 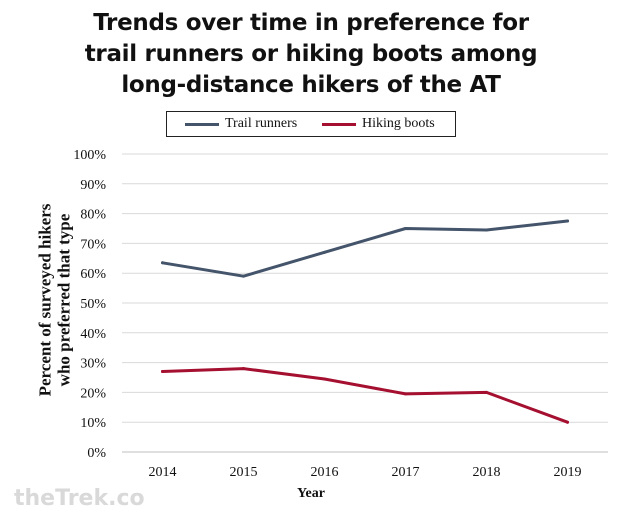 I want to click on legend-swatch-trail-runners, so click(x=202, y=124).